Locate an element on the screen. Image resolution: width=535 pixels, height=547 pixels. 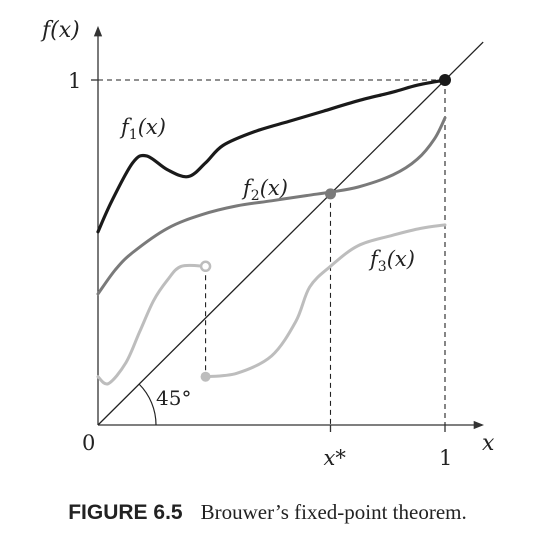
figure-number: FIGURE 6.5 is located at coordinates (125, 512).